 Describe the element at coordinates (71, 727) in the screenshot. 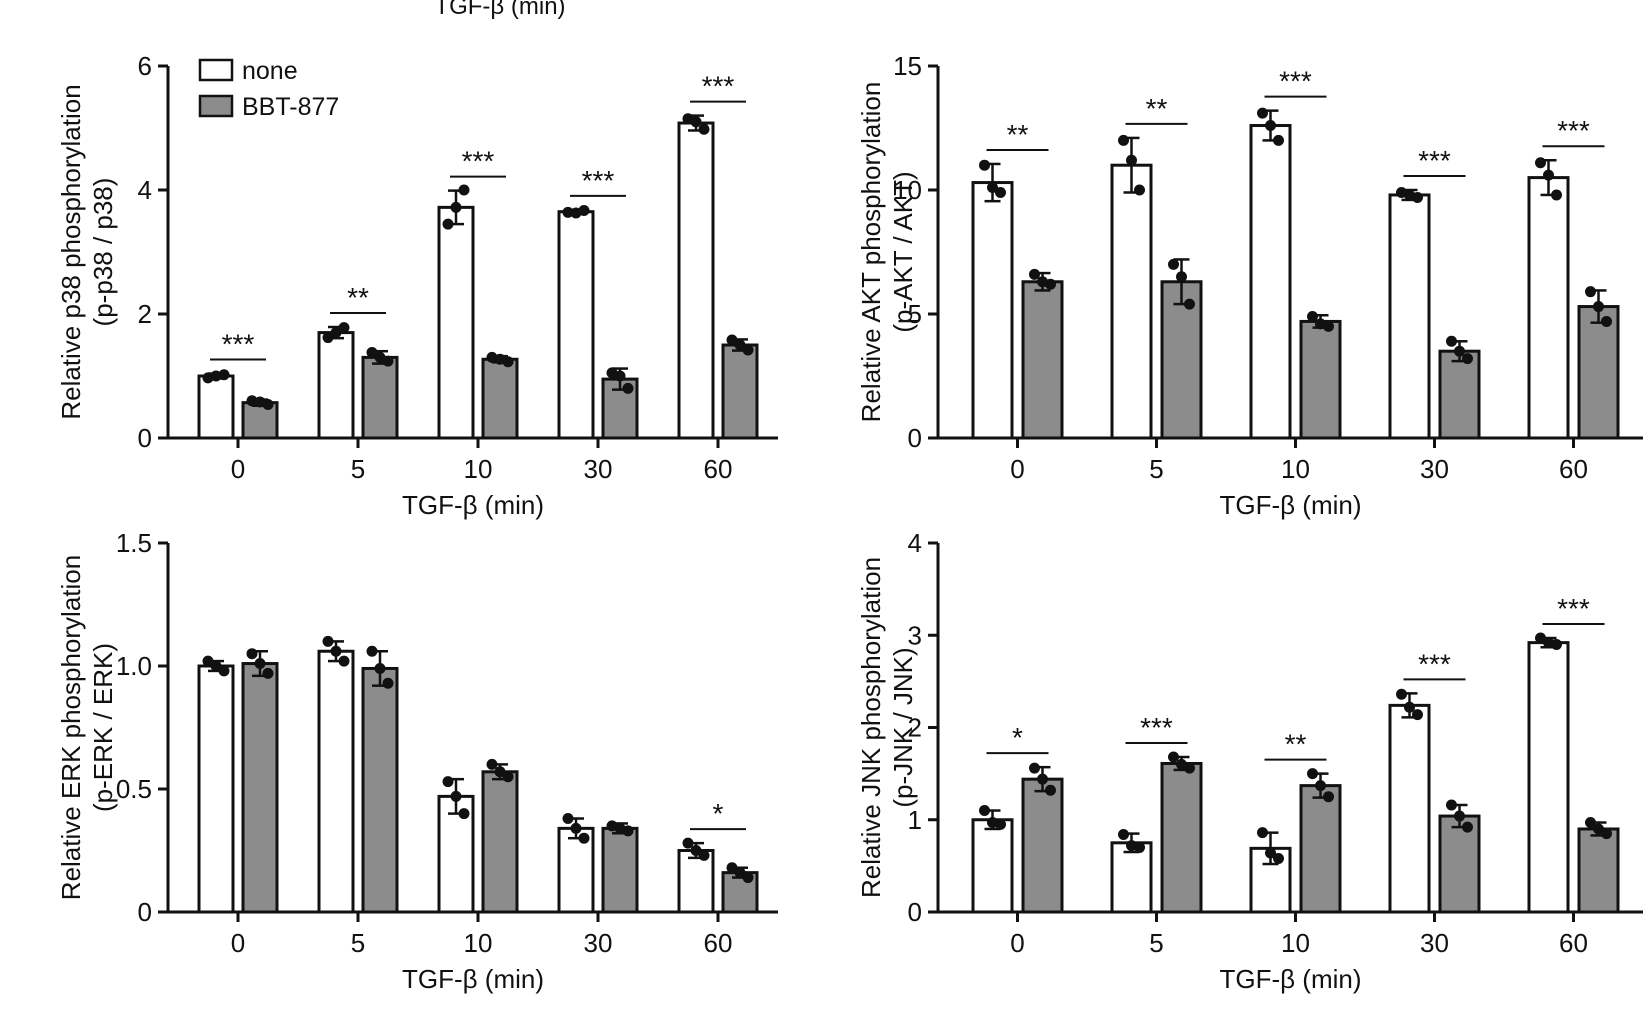

I see `y-axis-title: Relative ERK phosphorylation` at that location.